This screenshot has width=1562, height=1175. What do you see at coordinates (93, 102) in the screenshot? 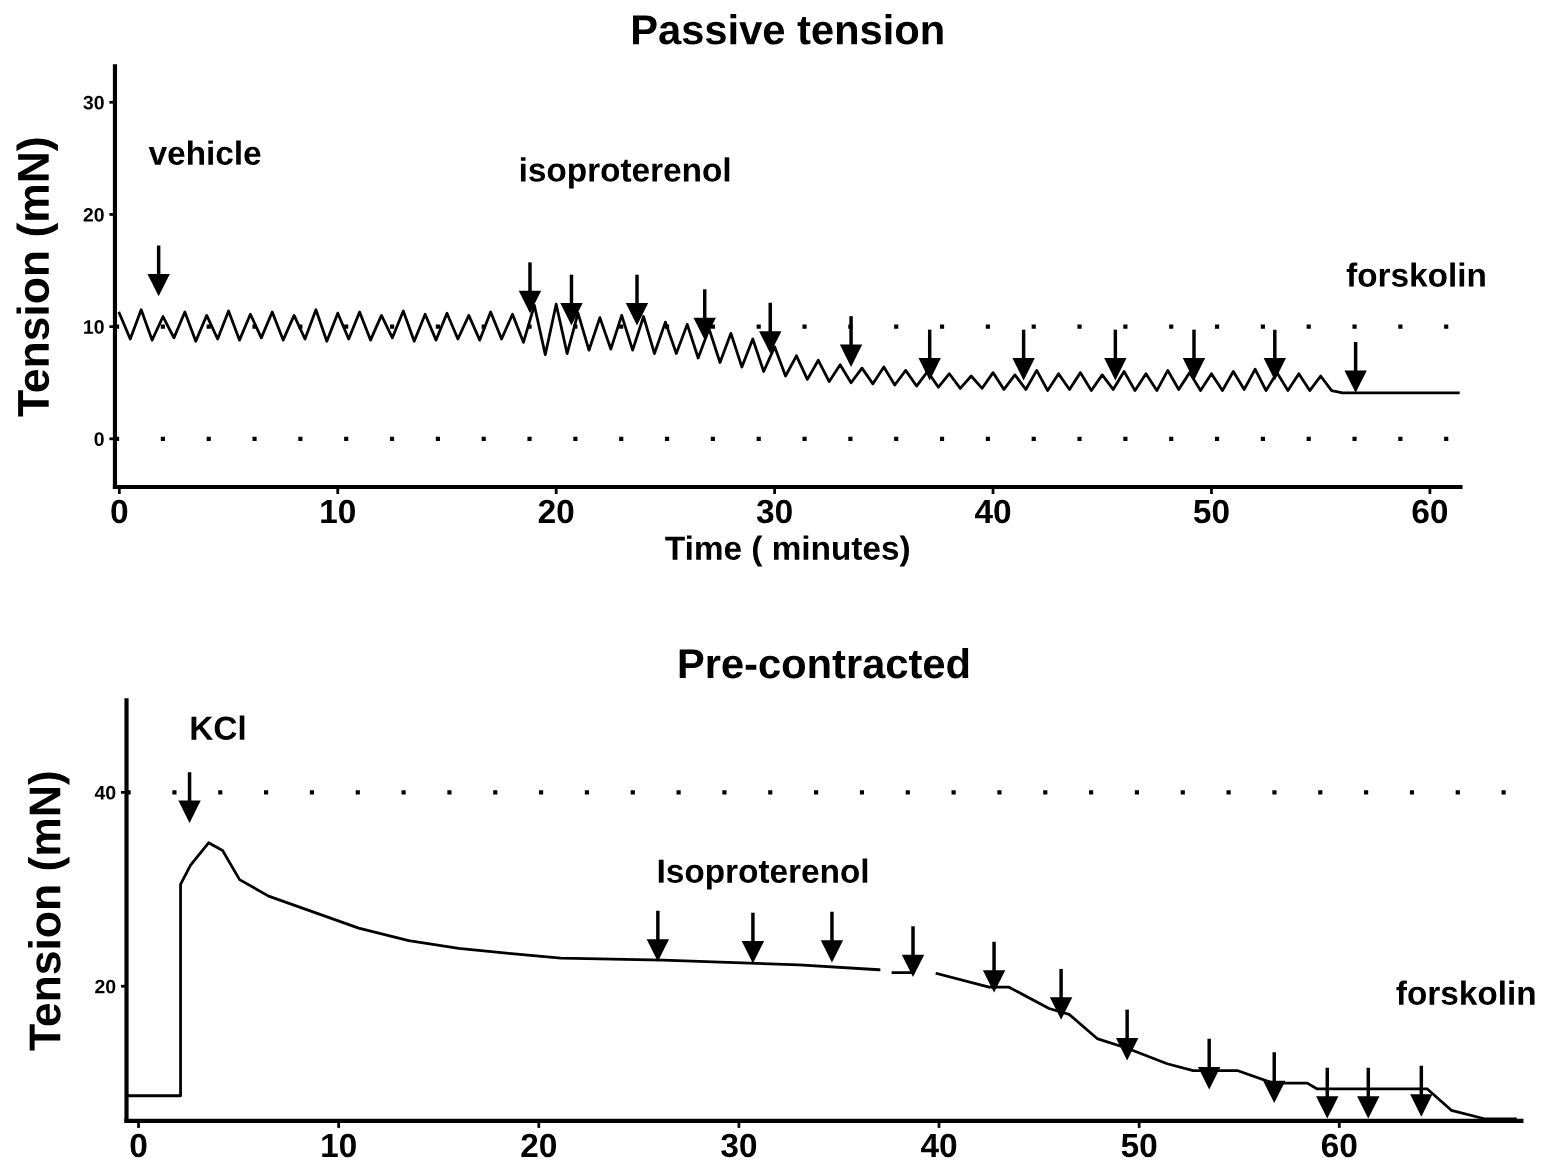
I see `y-tick-label: 30` at bounding box center [93, 102].